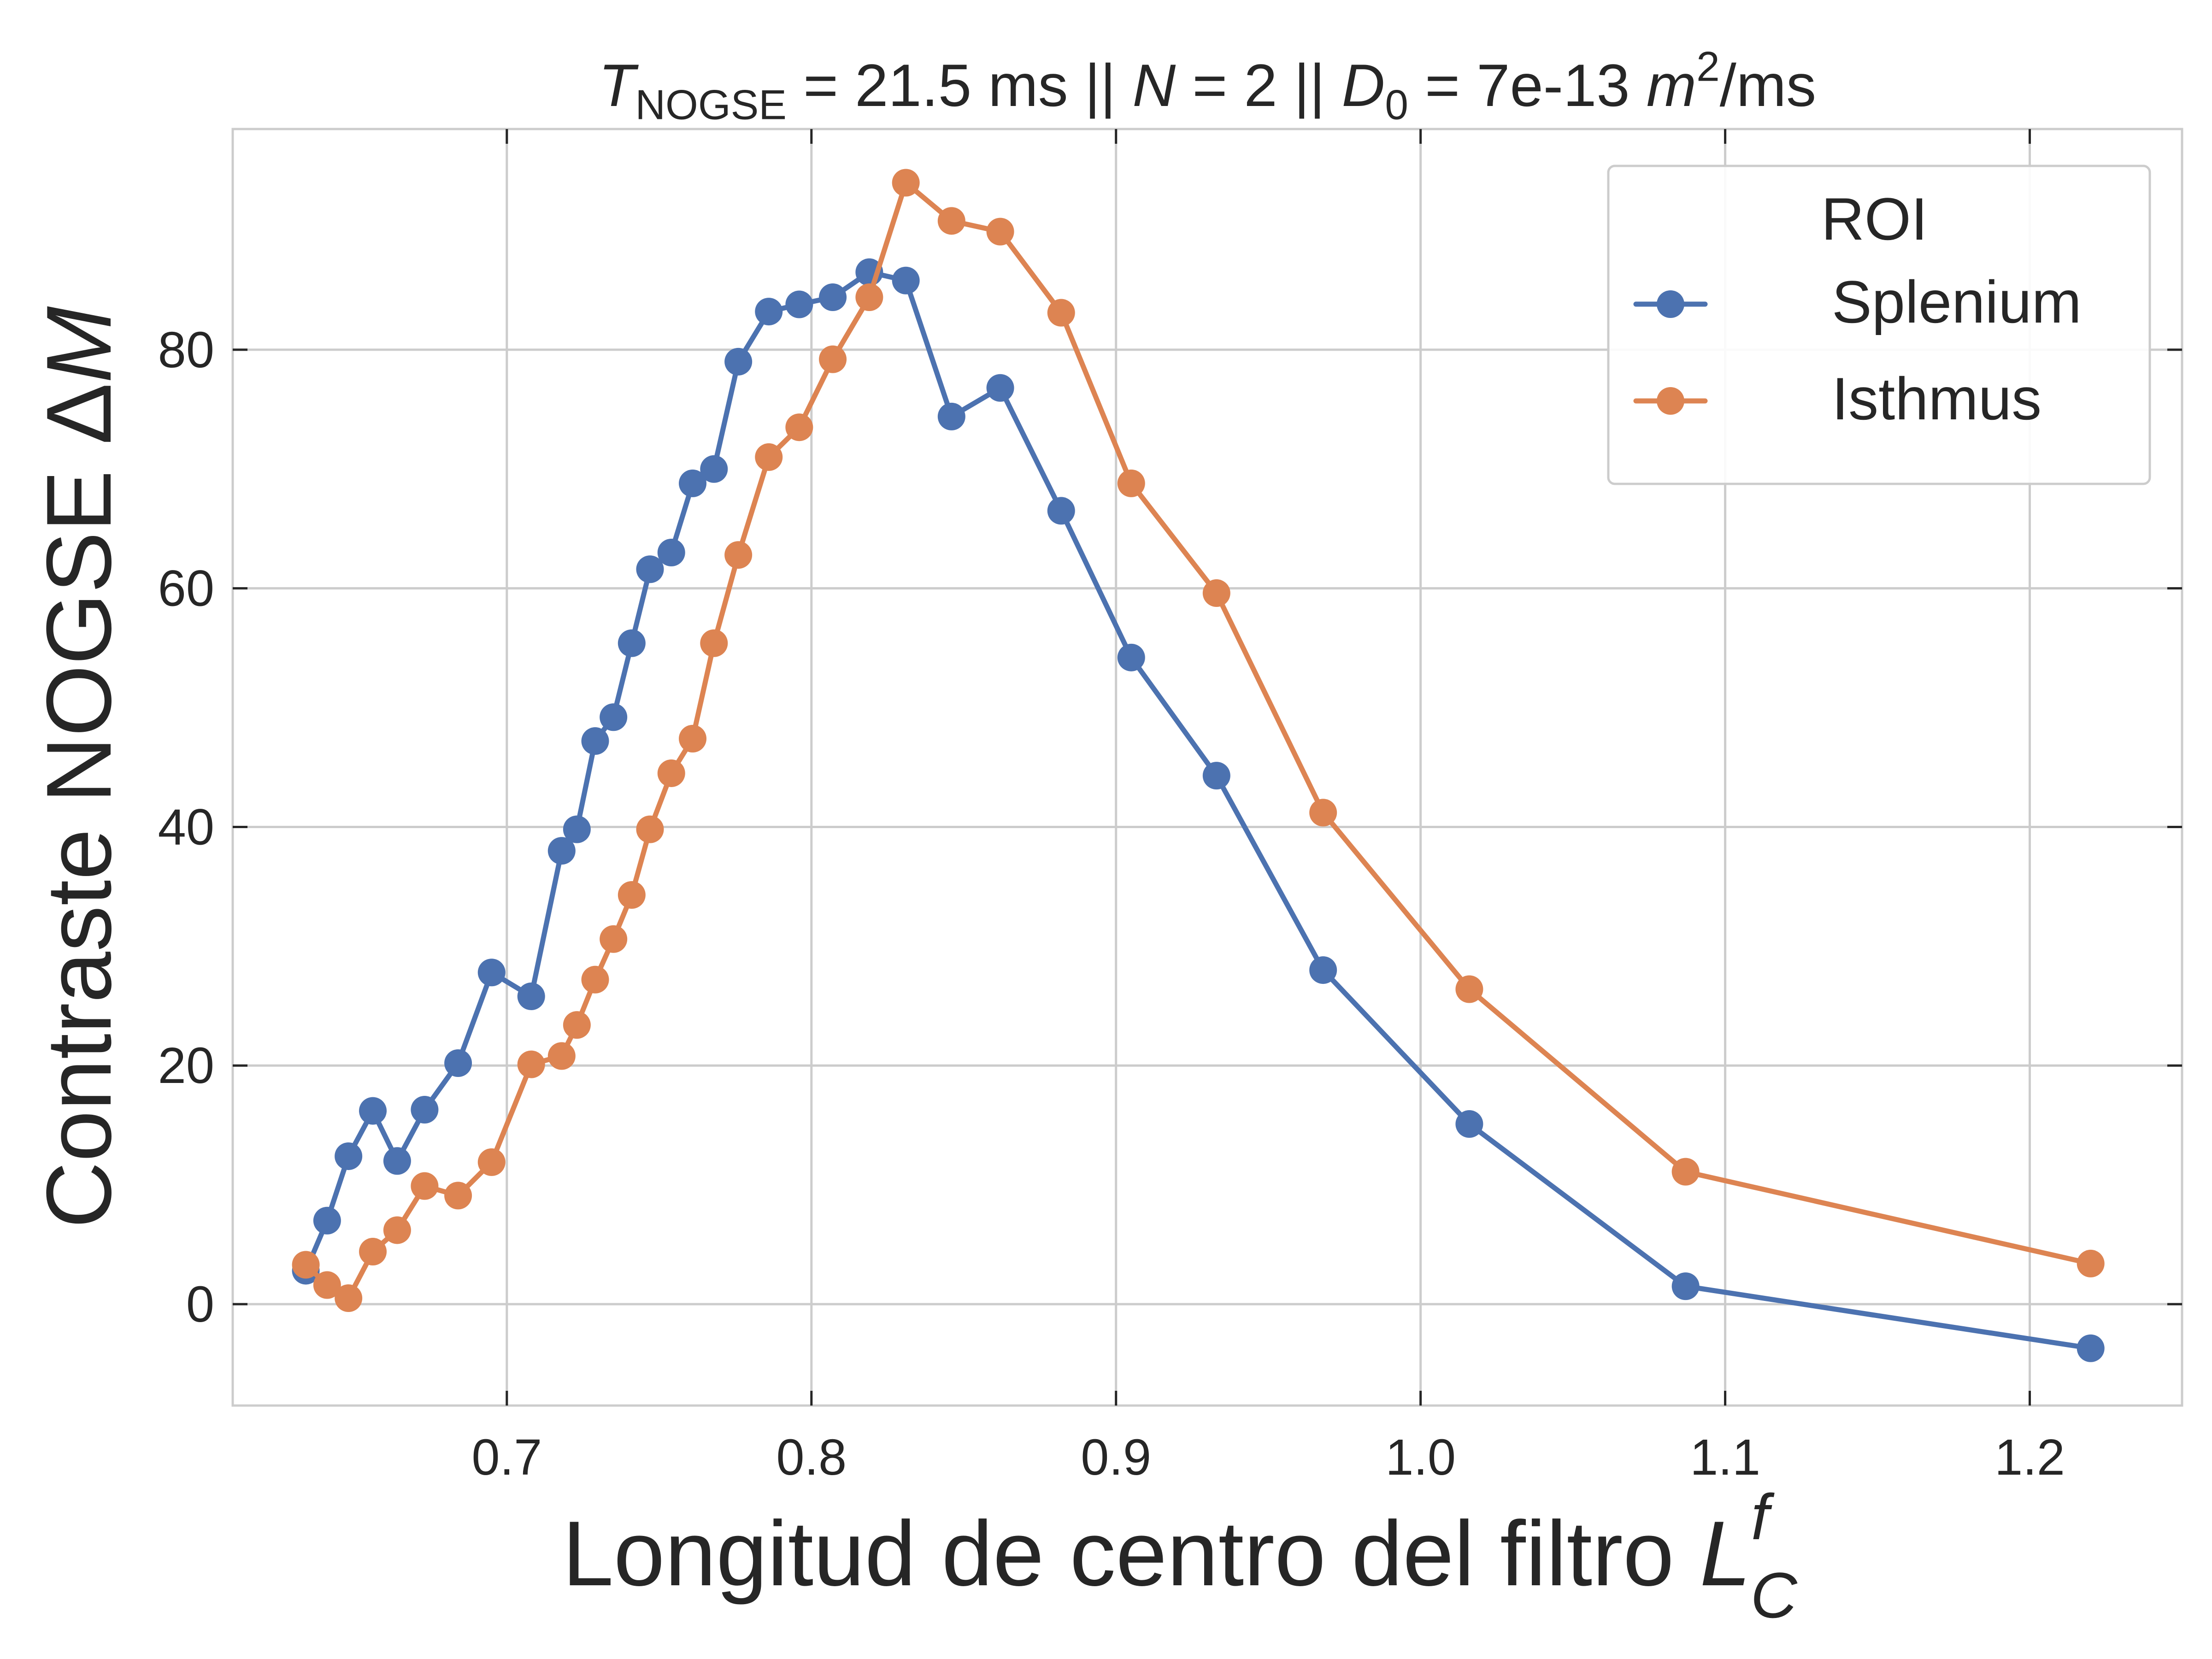 Image resolution: width=2212 pixels, height=1659 pixels. What do you see at coordinates (2029, 1457) in the screenshot?
I see `x-tick-label: 1.2` at bounding box center [2029, 1457].